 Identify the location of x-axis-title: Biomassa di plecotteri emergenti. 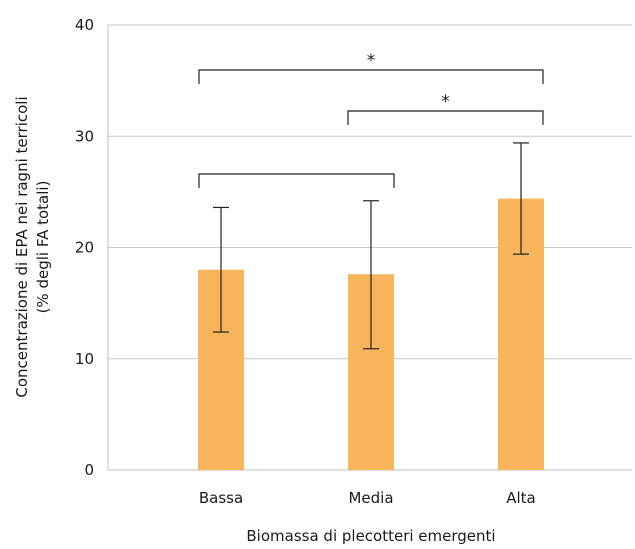
(370, 536).